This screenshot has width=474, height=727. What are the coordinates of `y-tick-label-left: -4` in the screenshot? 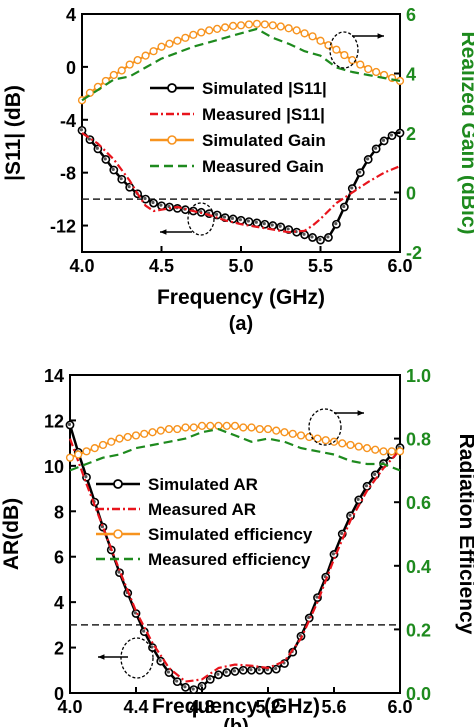 It's located at (68, 121).